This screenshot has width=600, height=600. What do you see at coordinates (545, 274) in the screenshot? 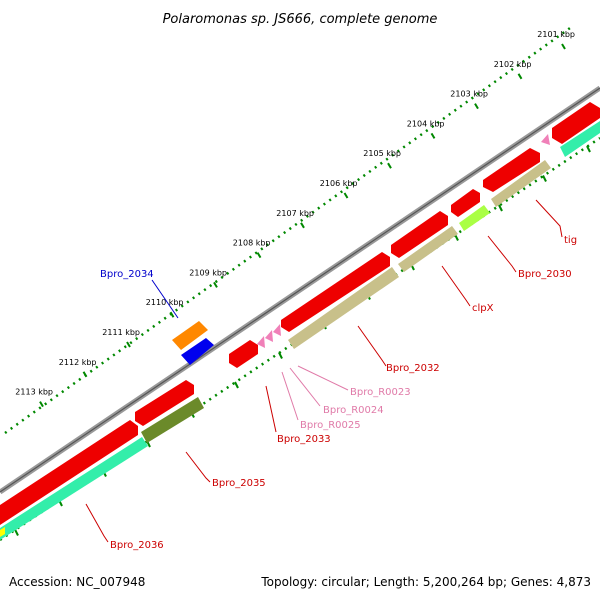
I see `label-bpro-2030: Bpro_2030` at bounding box center [545, 274].